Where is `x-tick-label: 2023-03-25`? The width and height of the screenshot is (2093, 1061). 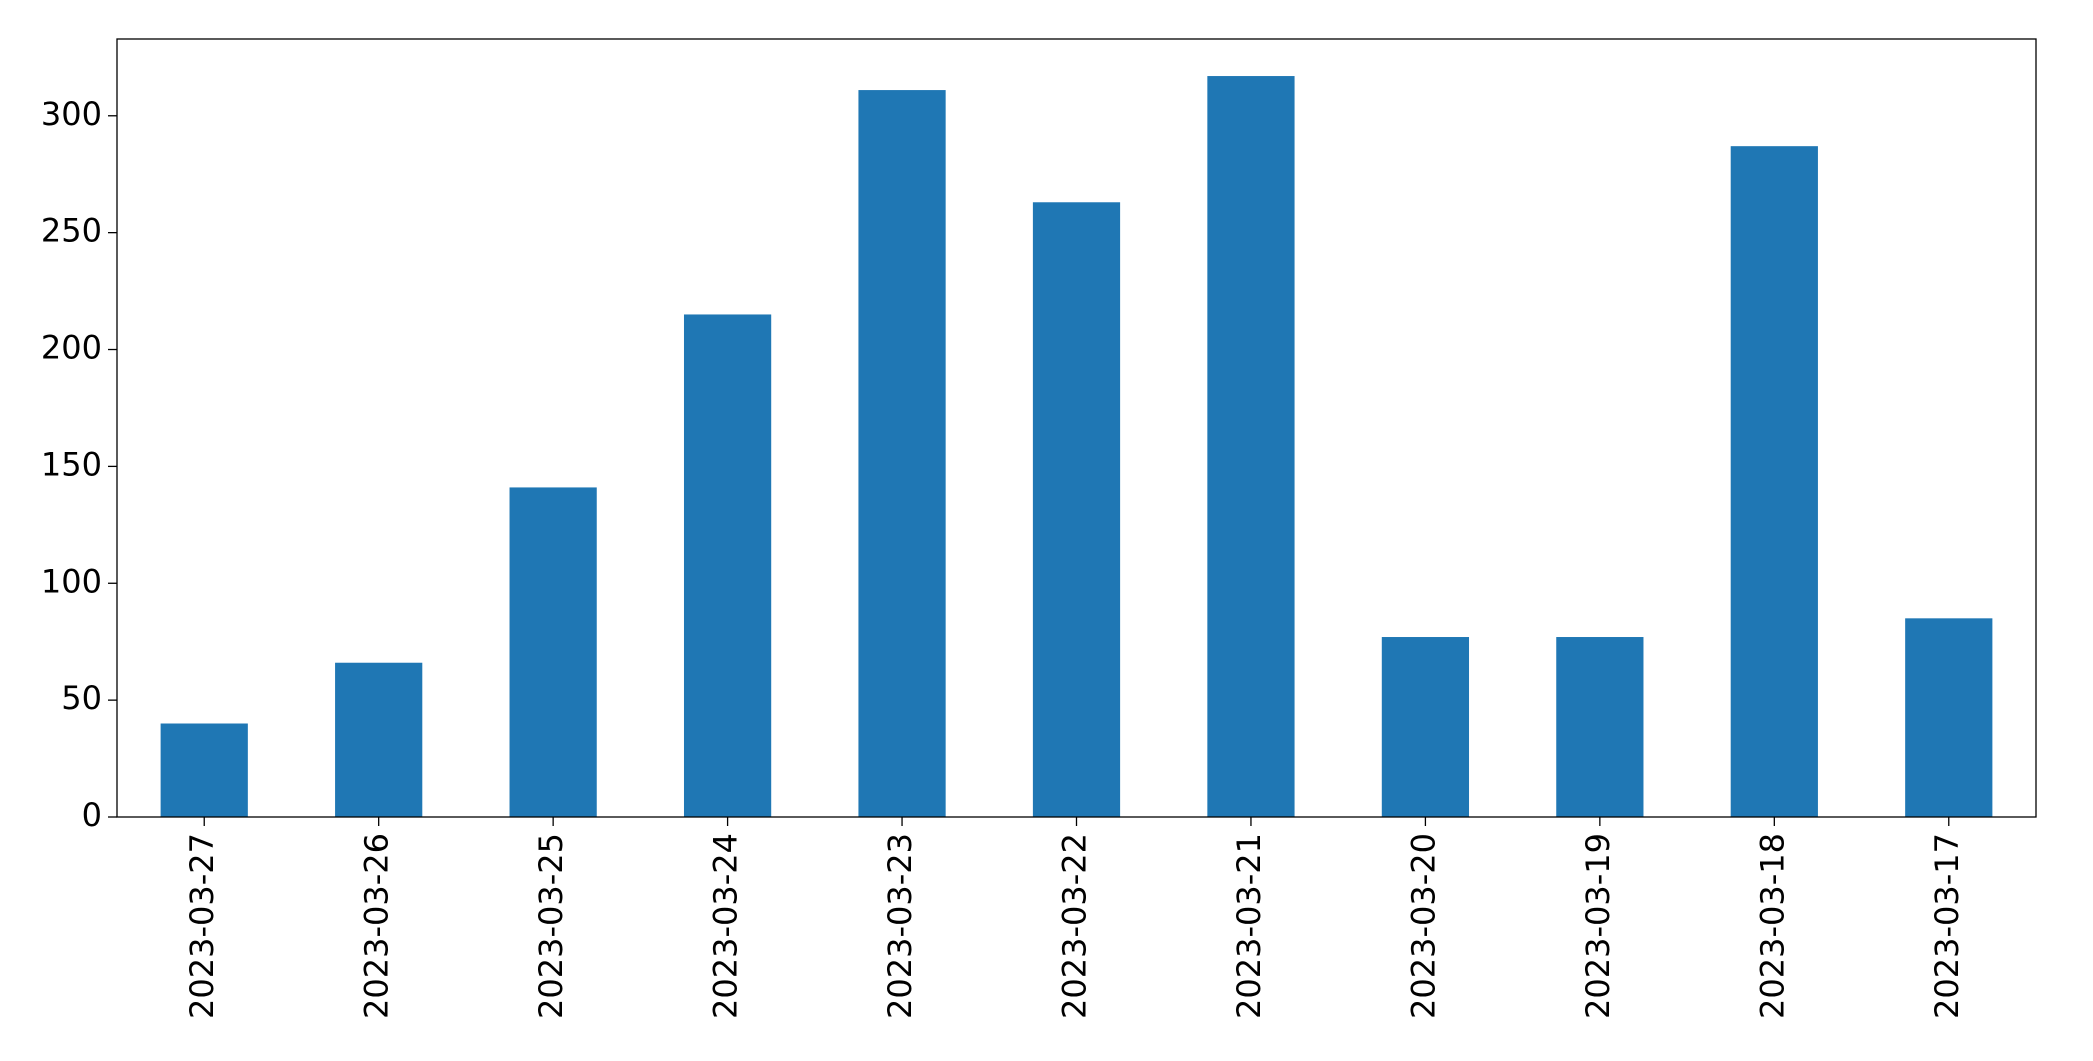
x-tick-label: 2023-03-25 is located at coordinates (551, 926).